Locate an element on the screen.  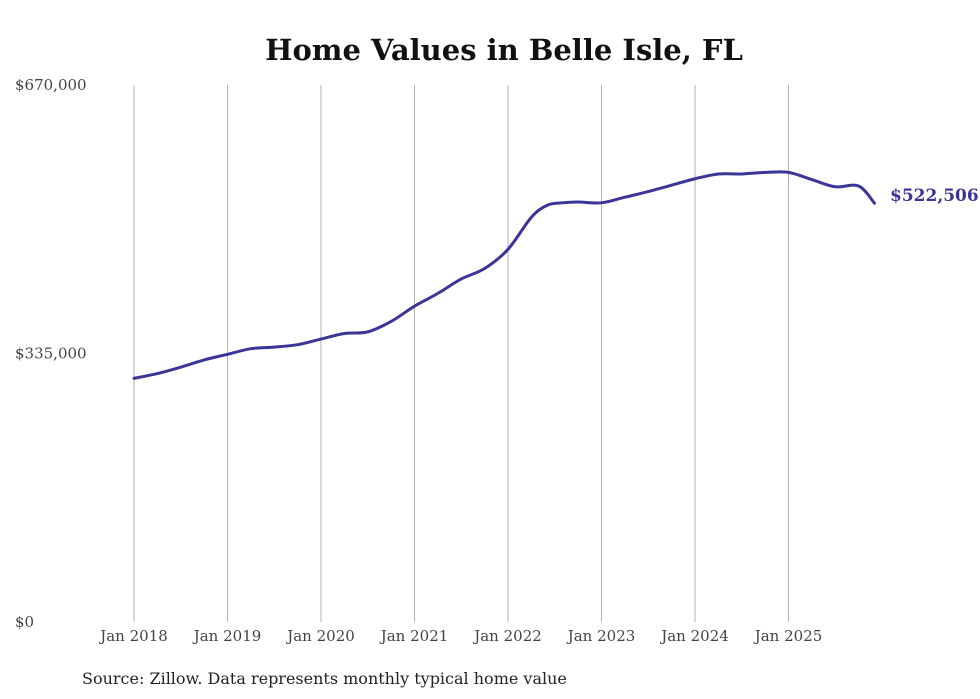
y-axis-ticks: $0 $335,000 $670,000 is located at coordinates (51, 353).